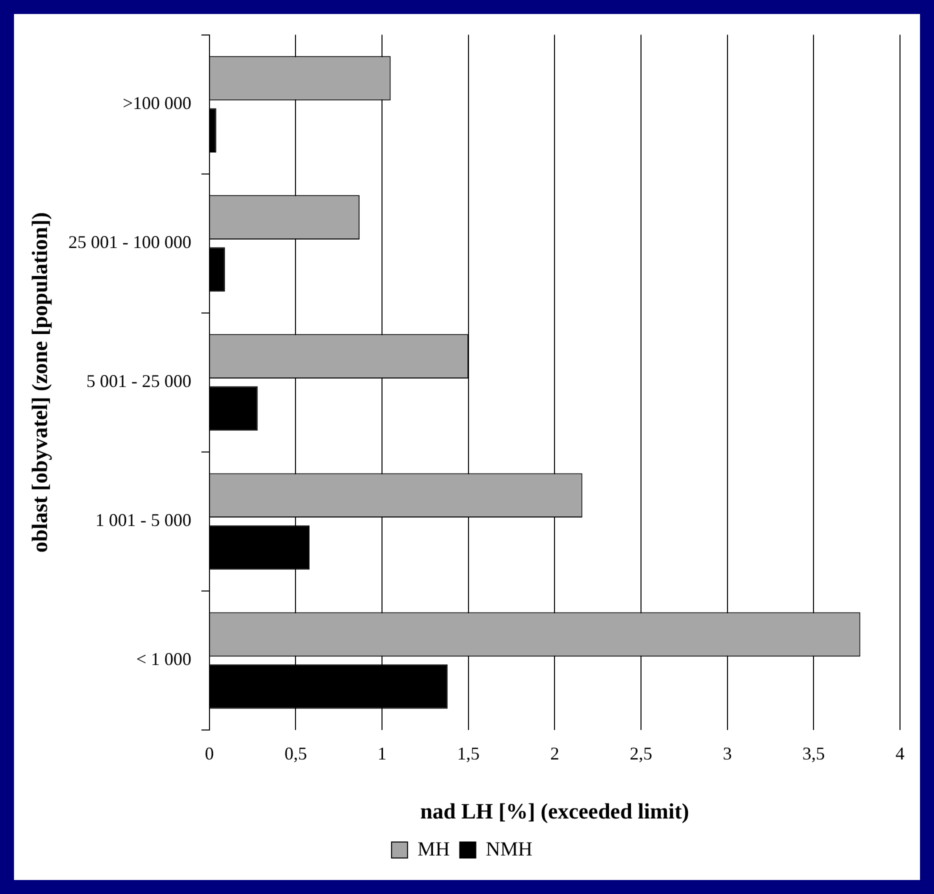 The width and height of the screenshot is (934, 894). Describe the element at coordinates (130, 242) in the screenshot. I see `y-tick-label: 25 001 - 100 000` at that location.